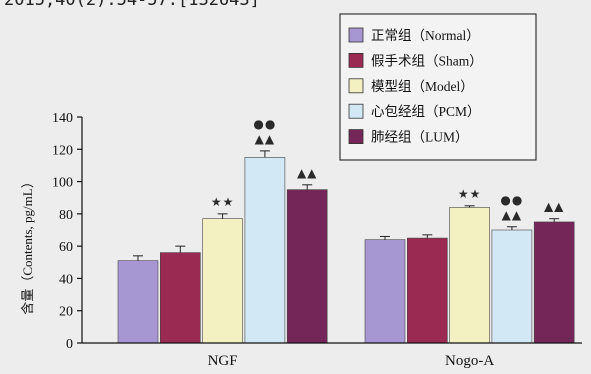 The width and height of the screenshot is (591, 374). What do you see at coordinates (66, 312) in the screenshot?
I see `y-tick-label: 20` at bounding box center [66, 312].